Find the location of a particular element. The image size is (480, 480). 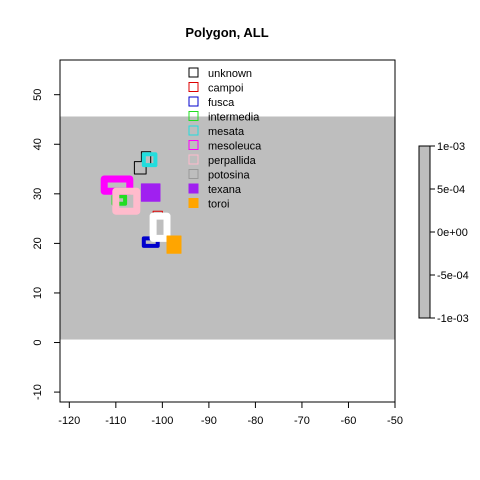

polygon-unknown is located at coordinates (142, 163).